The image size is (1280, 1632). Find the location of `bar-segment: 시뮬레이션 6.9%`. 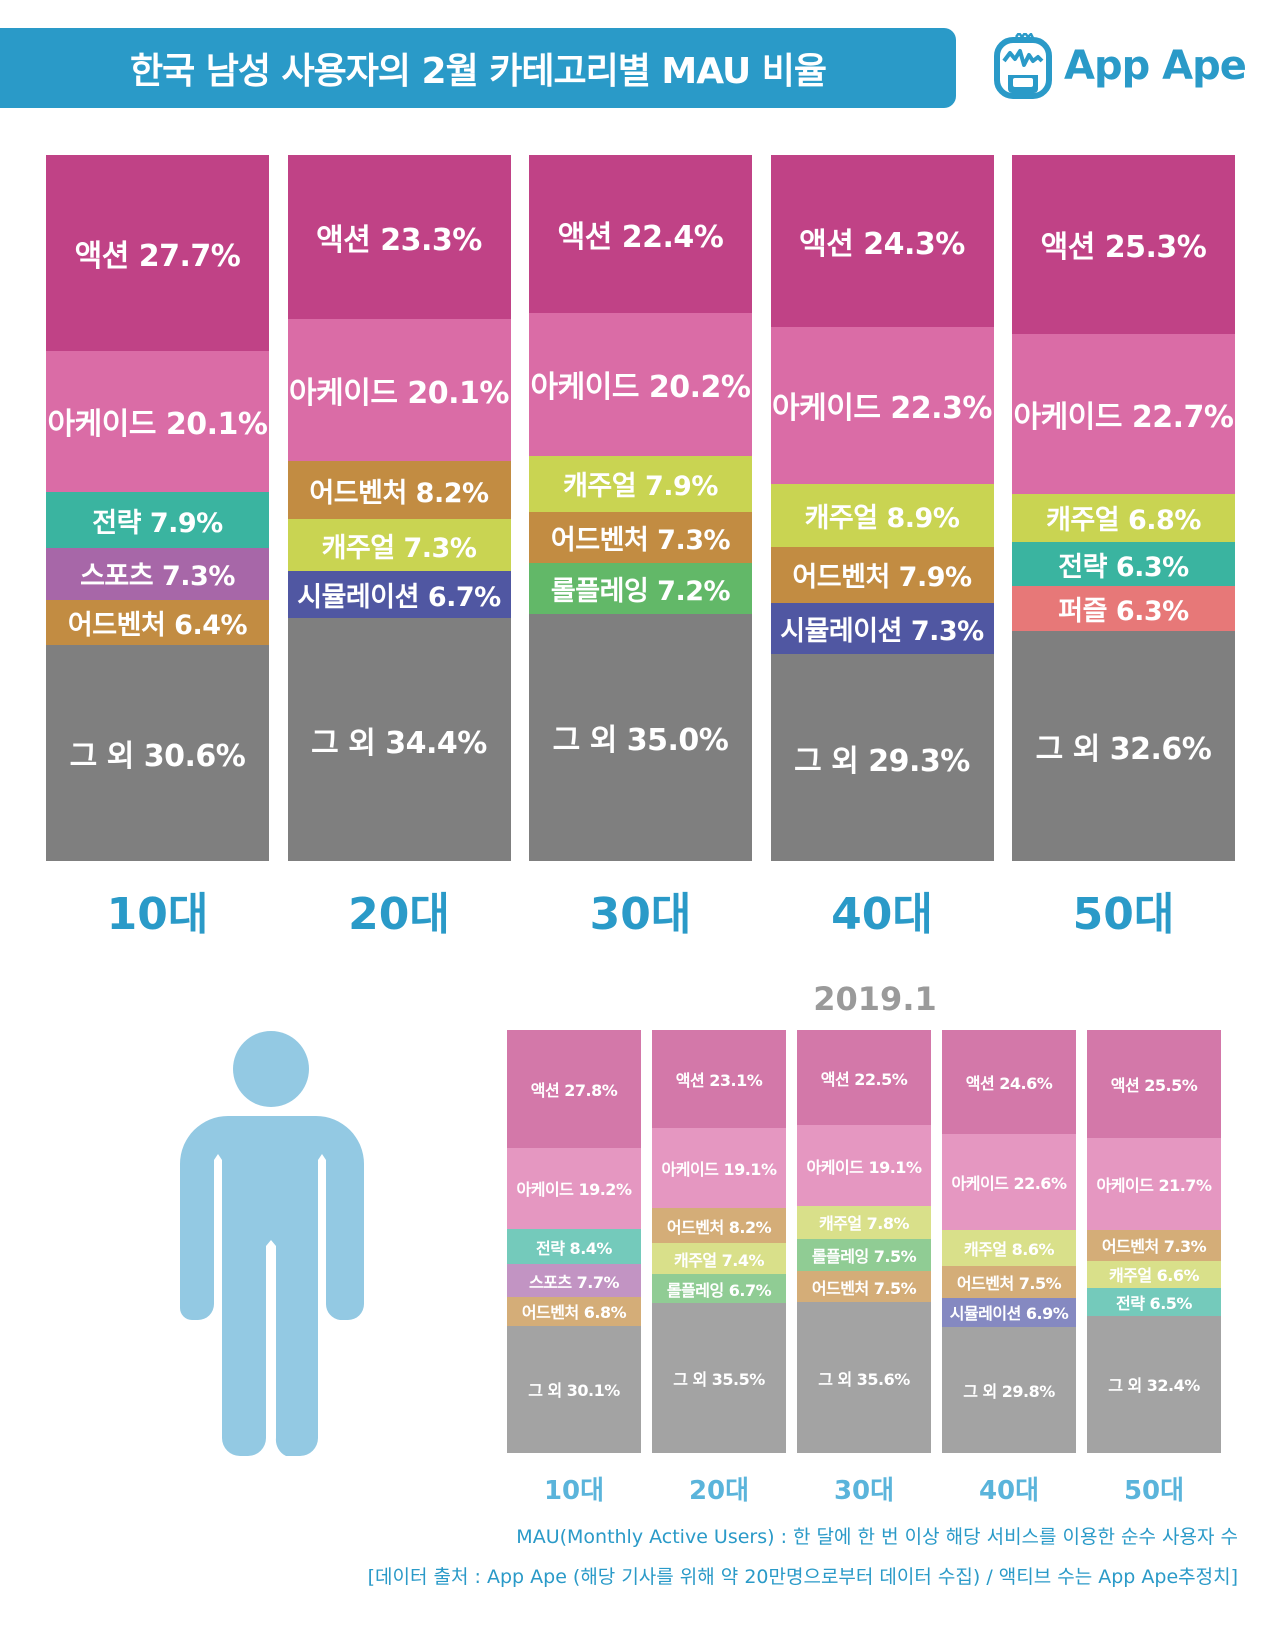

bar-segment: 시뮬레이션 6.9% is located at coordinates (1009, 1312).